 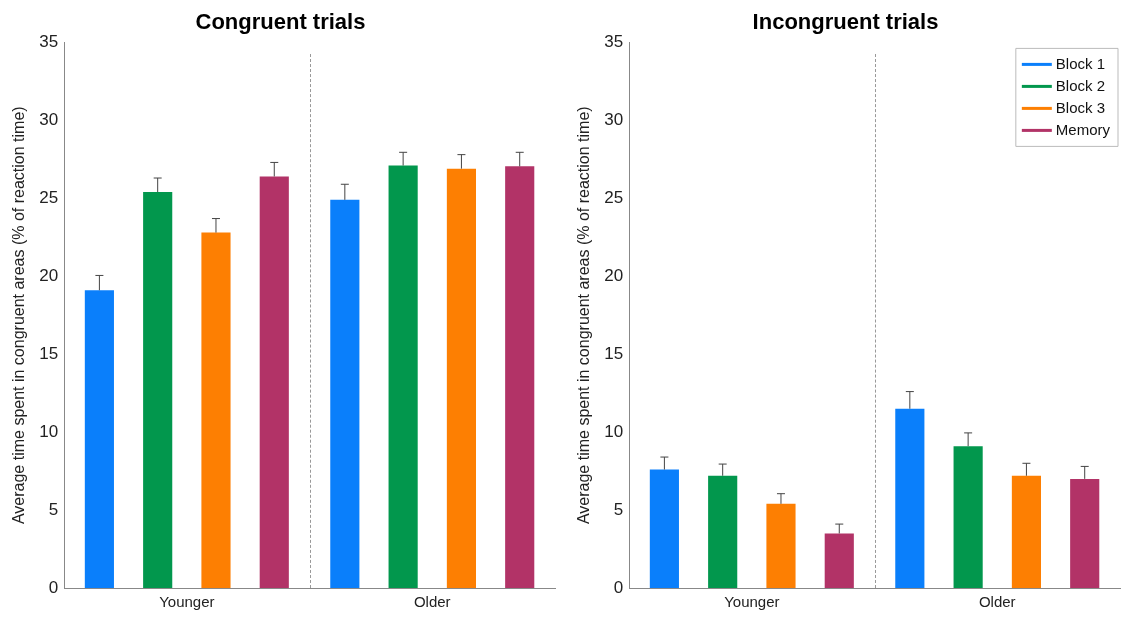 What do you see at coordinates (1080, 85) in the screenshot?
I see `legend-label: Block 2` at bounding box center [1080, 85].